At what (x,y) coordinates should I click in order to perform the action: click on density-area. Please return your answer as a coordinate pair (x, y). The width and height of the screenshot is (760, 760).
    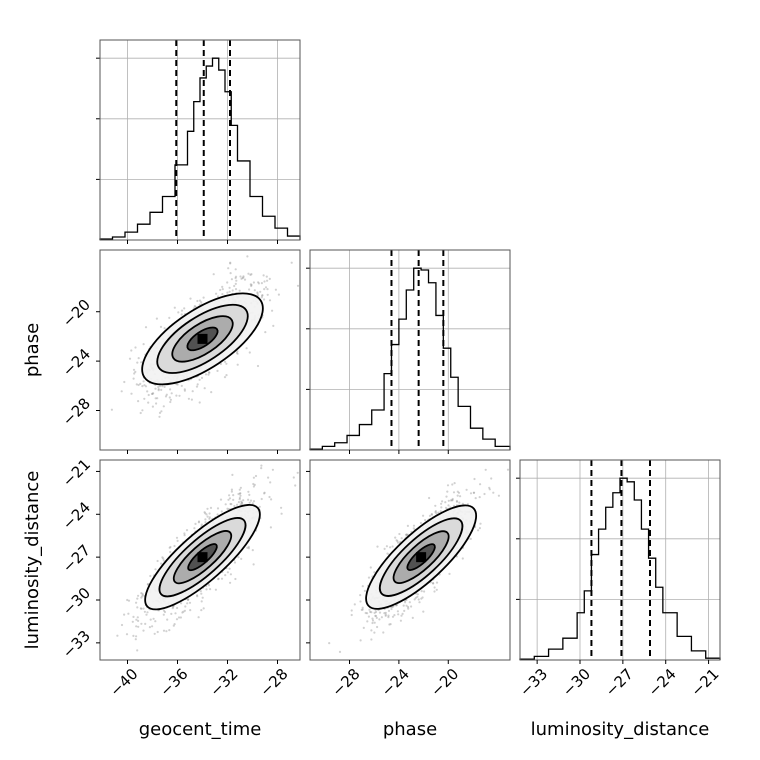
    Looking at the image, I should click on (207, 558).